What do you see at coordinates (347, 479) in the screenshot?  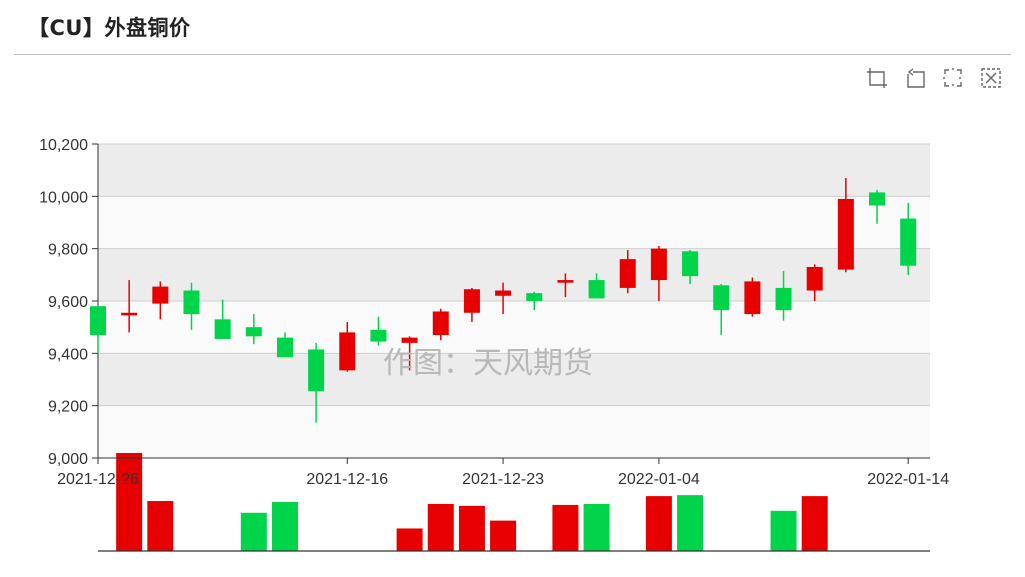 I see `x-tick-label: 2021-12-16` at bounding box center [347, 479].